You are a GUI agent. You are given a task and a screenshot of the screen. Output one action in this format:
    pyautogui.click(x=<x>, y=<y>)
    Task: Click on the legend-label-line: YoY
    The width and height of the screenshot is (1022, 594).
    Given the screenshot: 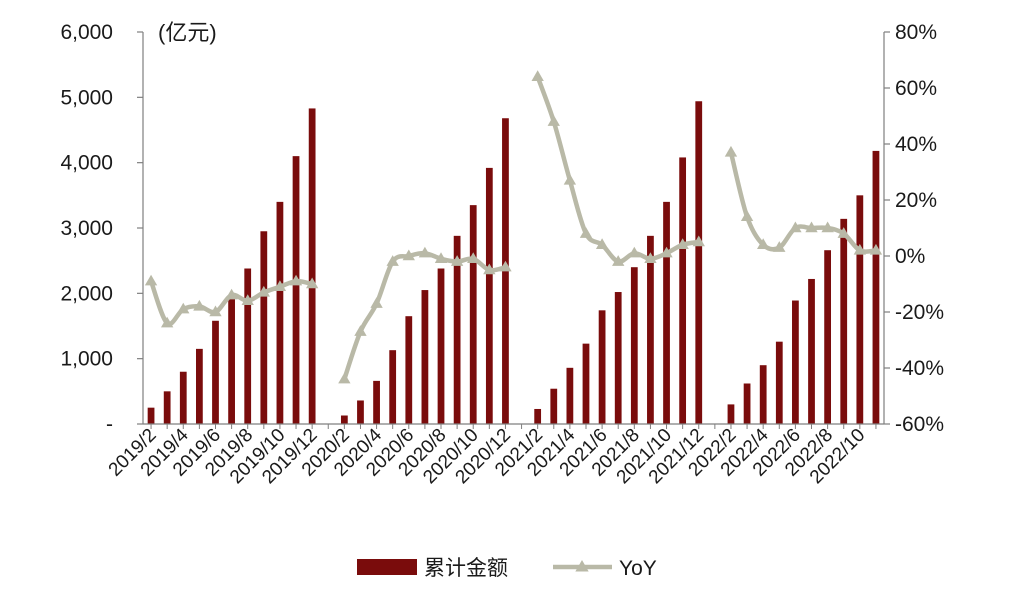 What is the action you would take?
    pyautogui.click(x=638, y=568)
    